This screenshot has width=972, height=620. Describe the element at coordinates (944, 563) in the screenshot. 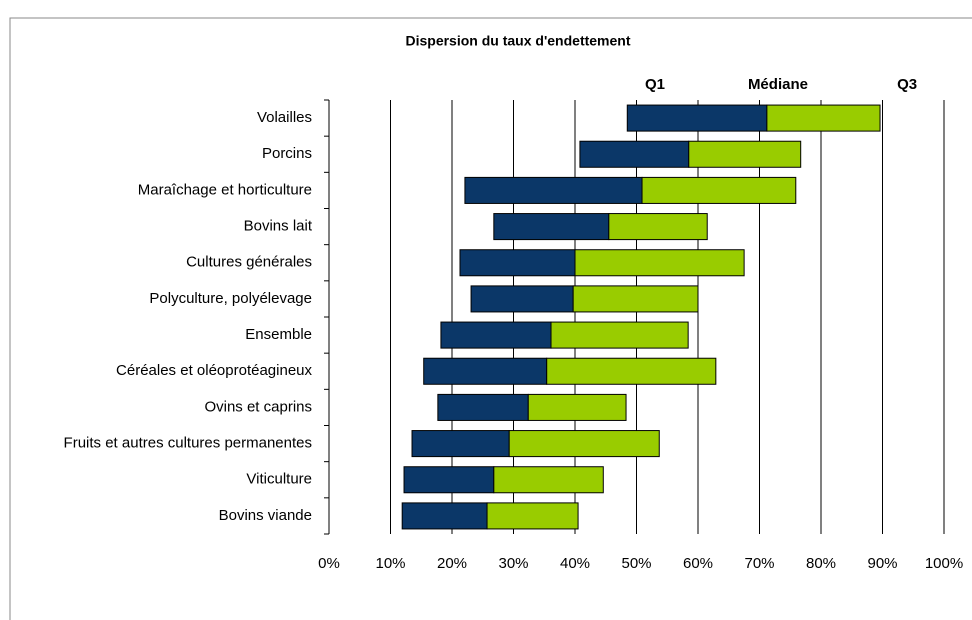

I see `x-tick-label: 100%` at that location.